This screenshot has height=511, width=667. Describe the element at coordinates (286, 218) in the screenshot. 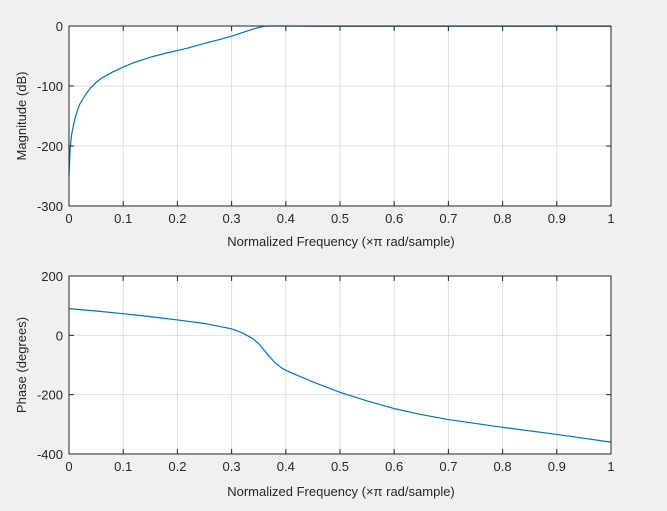

I see `magnitude-x-tick-label: 0.4` at that location.